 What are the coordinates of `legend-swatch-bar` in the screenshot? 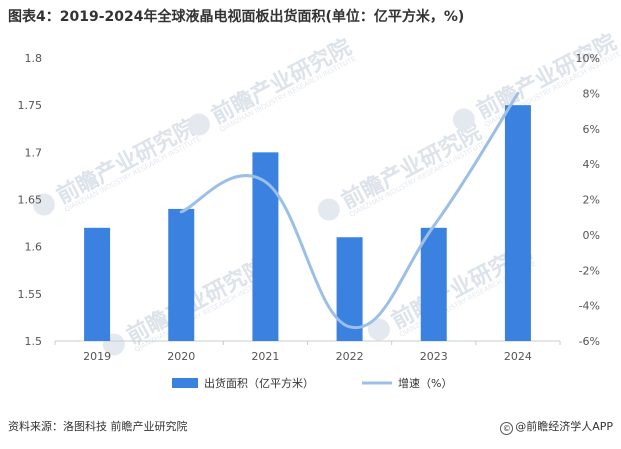 It's located at (185, 383).